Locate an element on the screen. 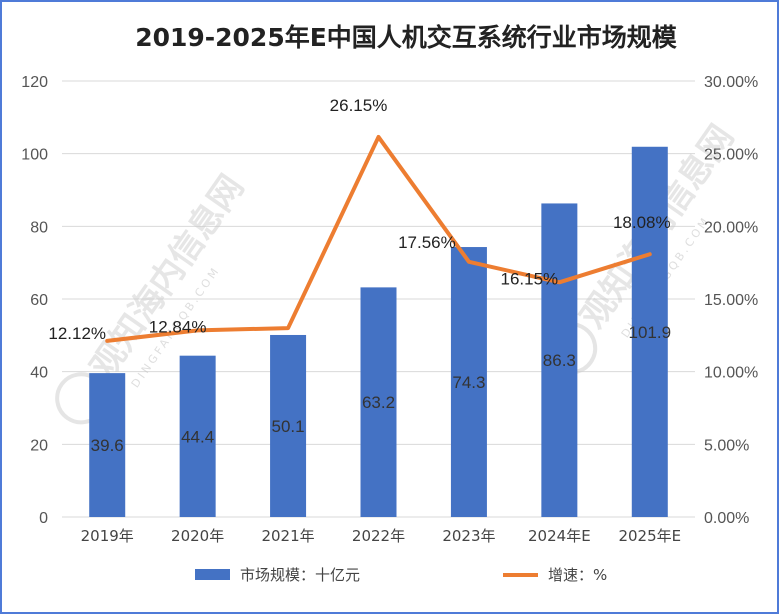 This screenshot has width=779, height=614. bar-data-label: 50.1 is located at coordinates (288, 426).